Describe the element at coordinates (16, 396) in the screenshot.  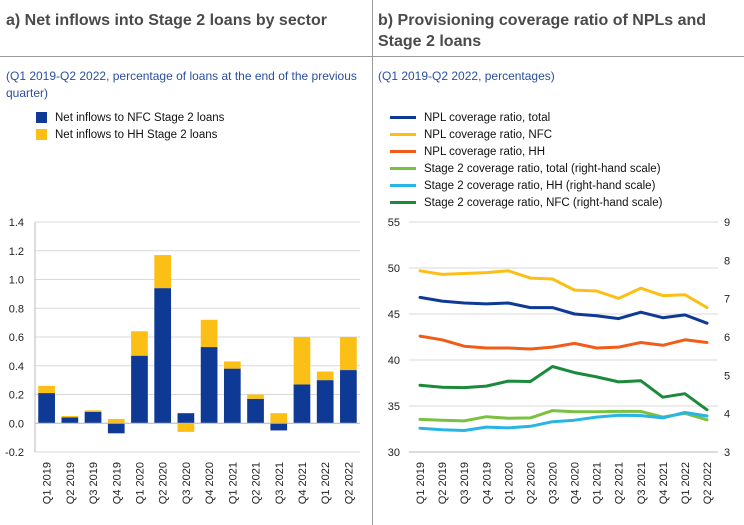
I see `chart-a-ytick-label: 0.2` at that location.